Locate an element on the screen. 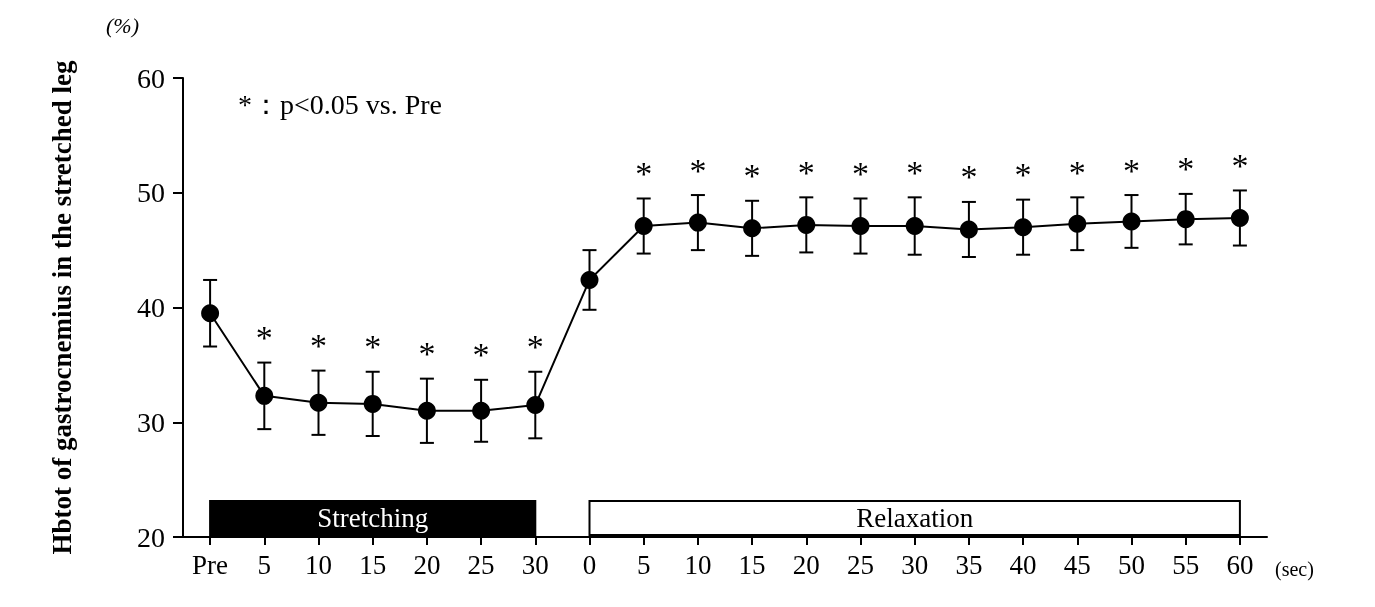 The height and width of the screenshot is (607, 1375). y-tick-label: 20 is located at coordinates (151, 537).